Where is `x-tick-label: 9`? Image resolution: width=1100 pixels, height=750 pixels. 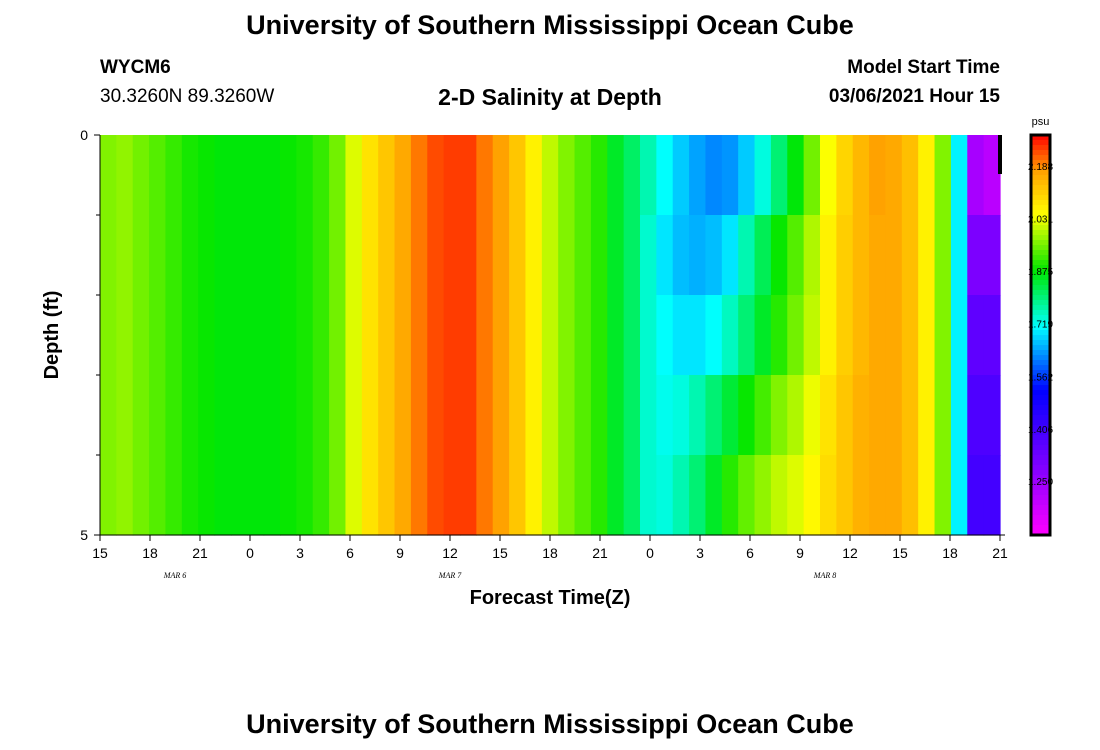 x-tick-label: 9 is located at coordinates (800, 553).